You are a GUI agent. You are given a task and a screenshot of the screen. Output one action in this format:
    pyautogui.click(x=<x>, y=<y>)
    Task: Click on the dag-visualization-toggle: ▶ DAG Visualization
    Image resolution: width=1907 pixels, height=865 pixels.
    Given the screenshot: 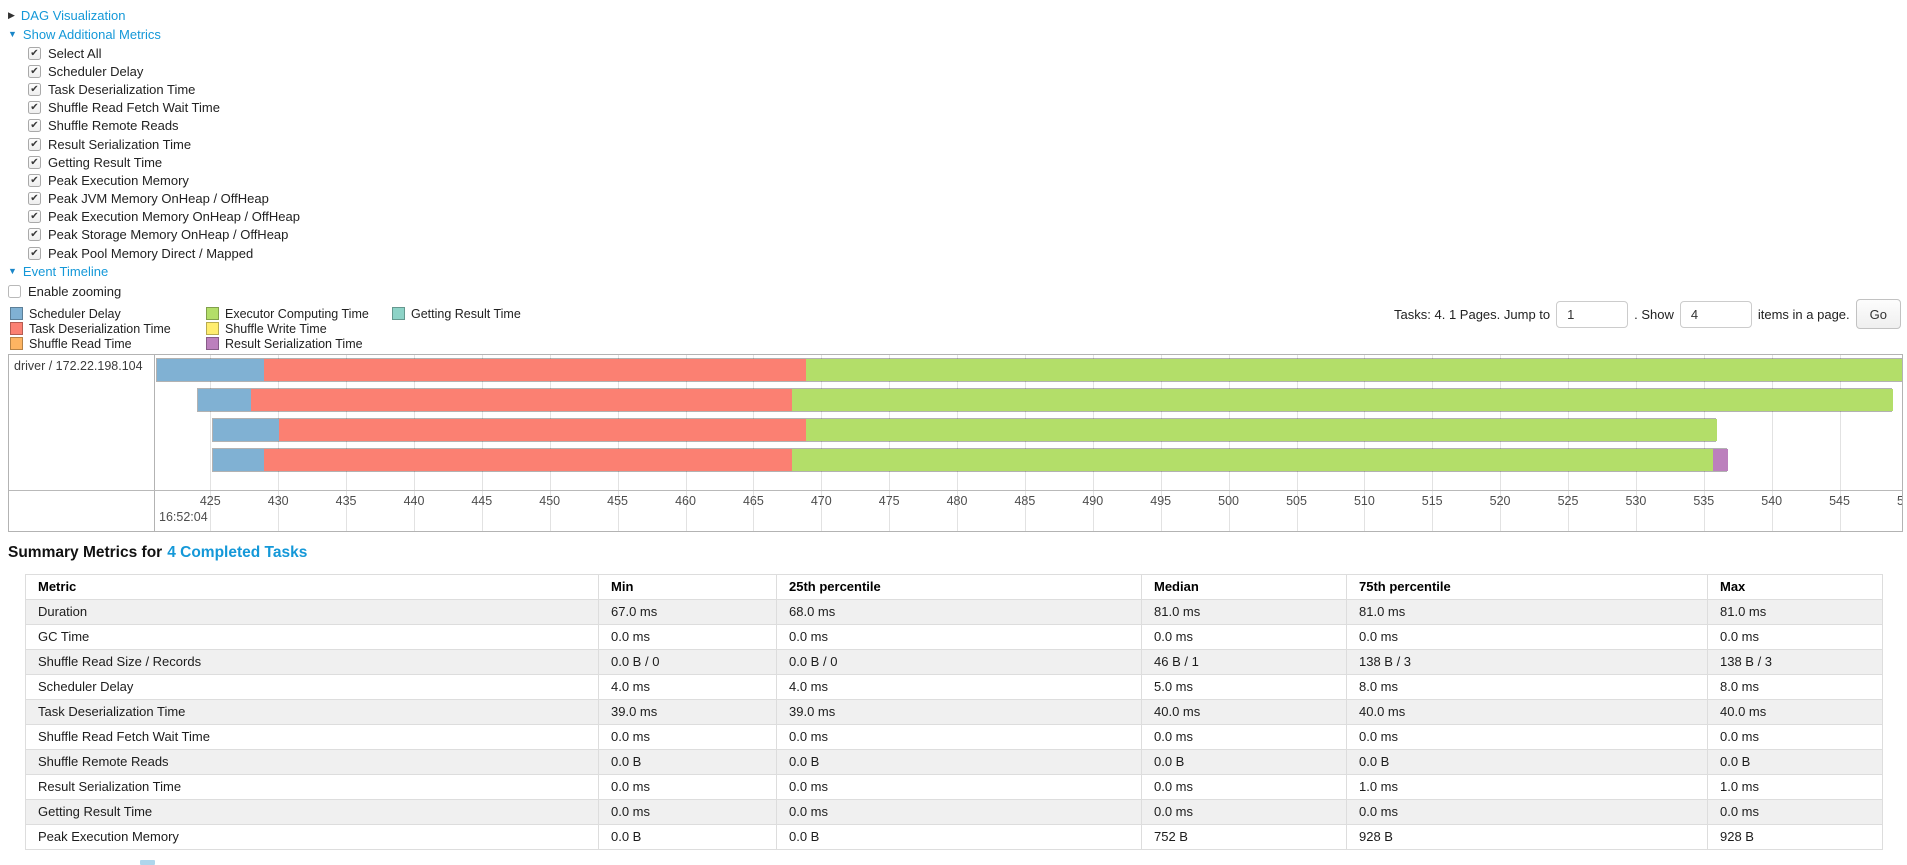 What is the action you would take?
    pyautogui.click(x=154, y=15)
    